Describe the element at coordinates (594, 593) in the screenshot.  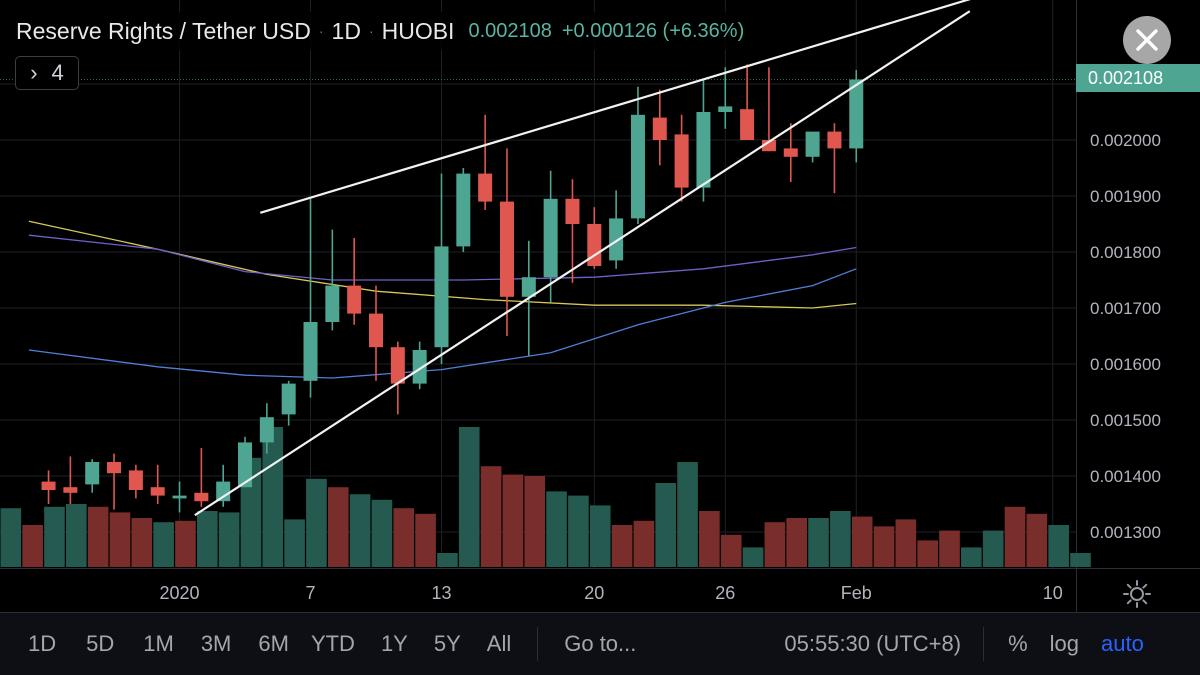
I see `x-tick-label: 20` at that location.